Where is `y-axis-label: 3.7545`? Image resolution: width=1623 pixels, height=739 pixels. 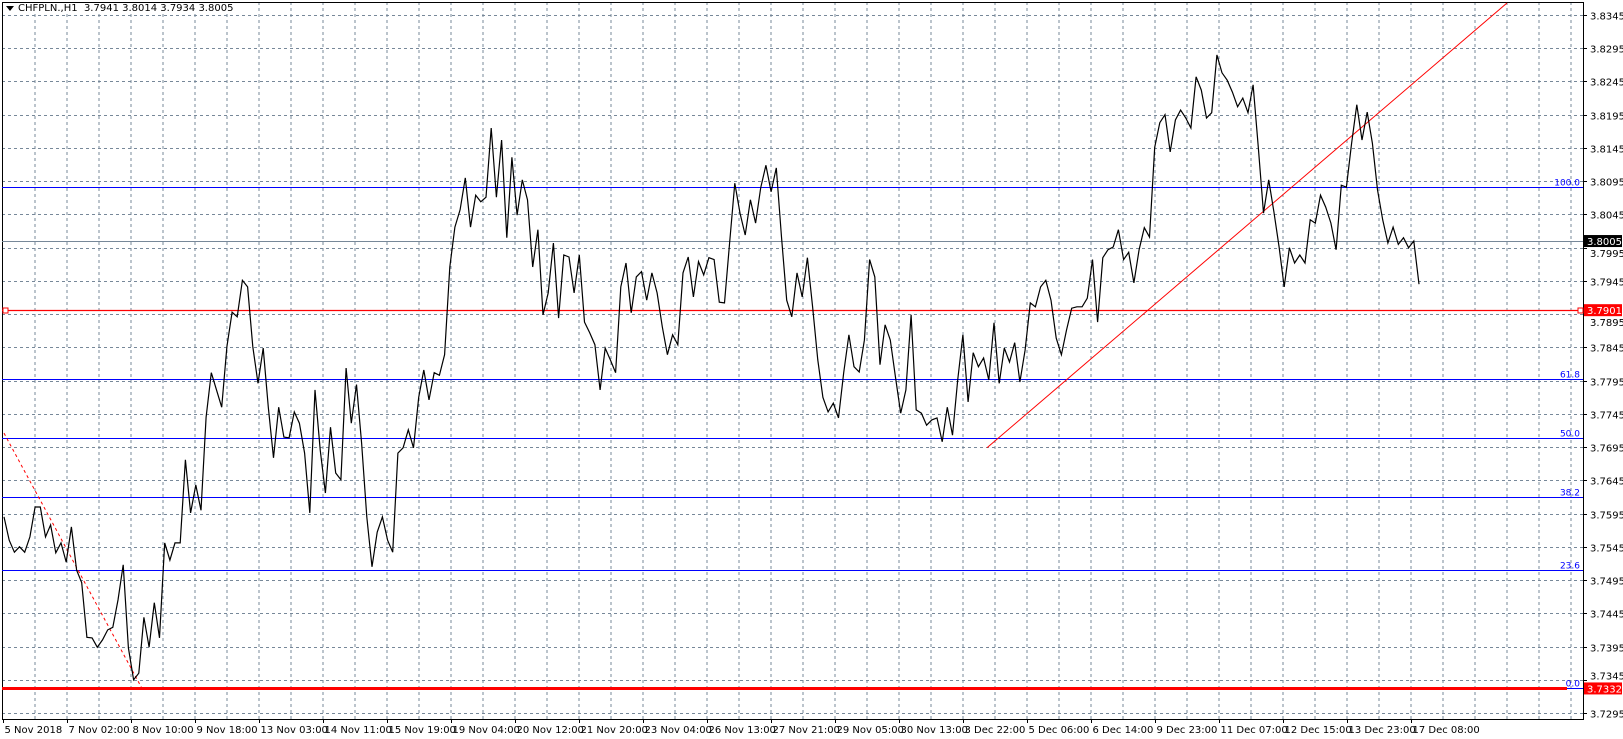 y-axis-label: 3.7545 is located at coordinates (1606, 549).